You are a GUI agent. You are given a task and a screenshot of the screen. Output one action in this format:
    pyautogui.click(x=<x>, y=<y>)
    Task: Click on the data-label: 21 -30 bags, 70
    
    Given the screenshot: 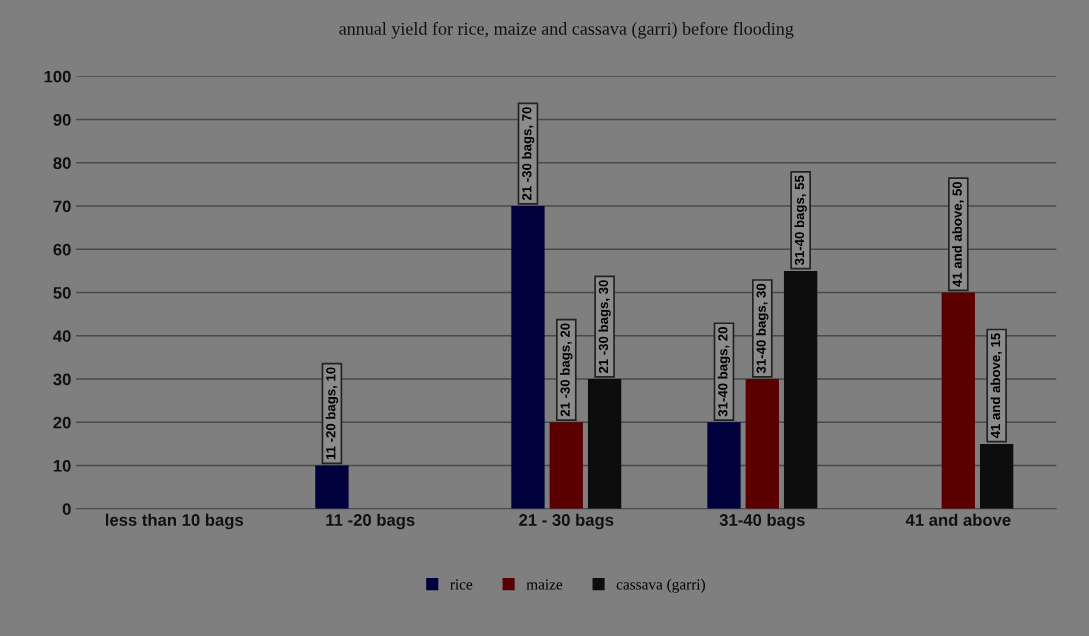 What is the action you would take?
    pyautogui.click(x=528, y=154)
    